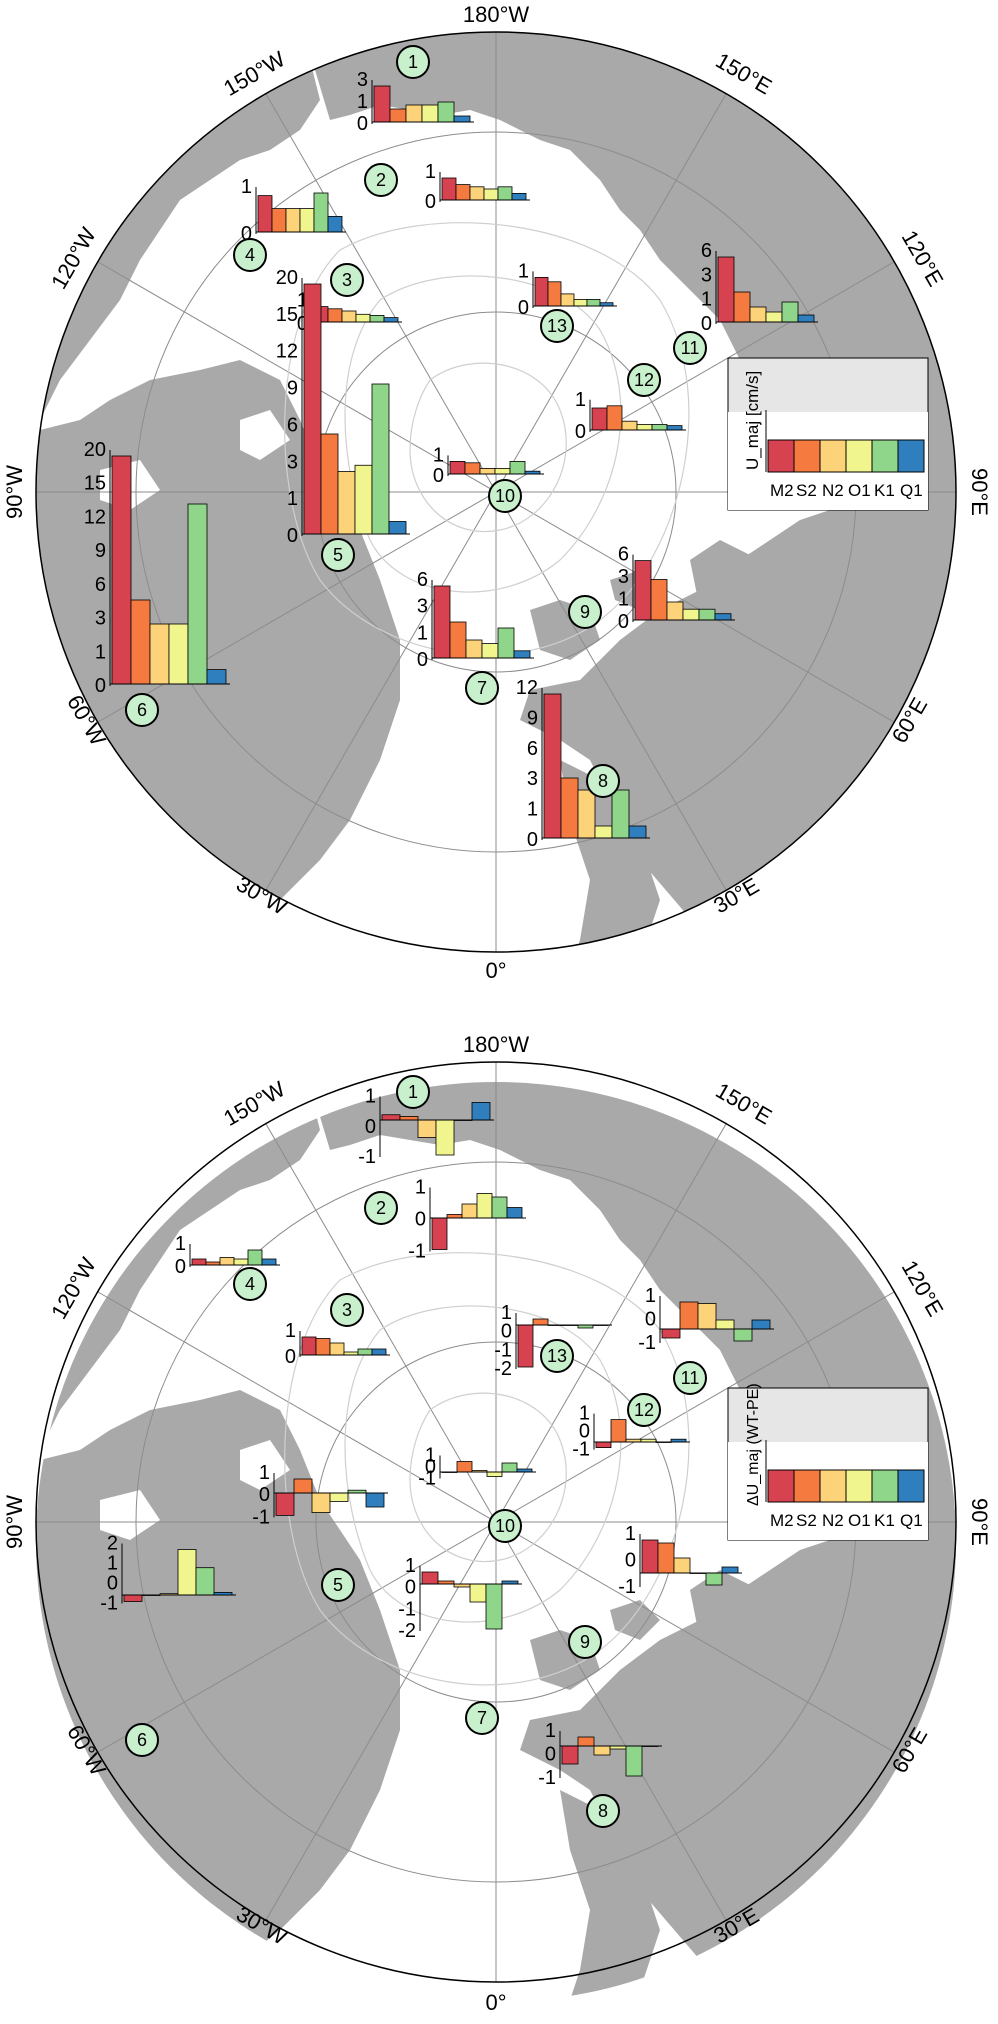 The height and width of the screenshot is (2024, 998). Describe the element at coordinates (979, 1522) in the screenshot. I see `lon-label: 90°E` at that location.